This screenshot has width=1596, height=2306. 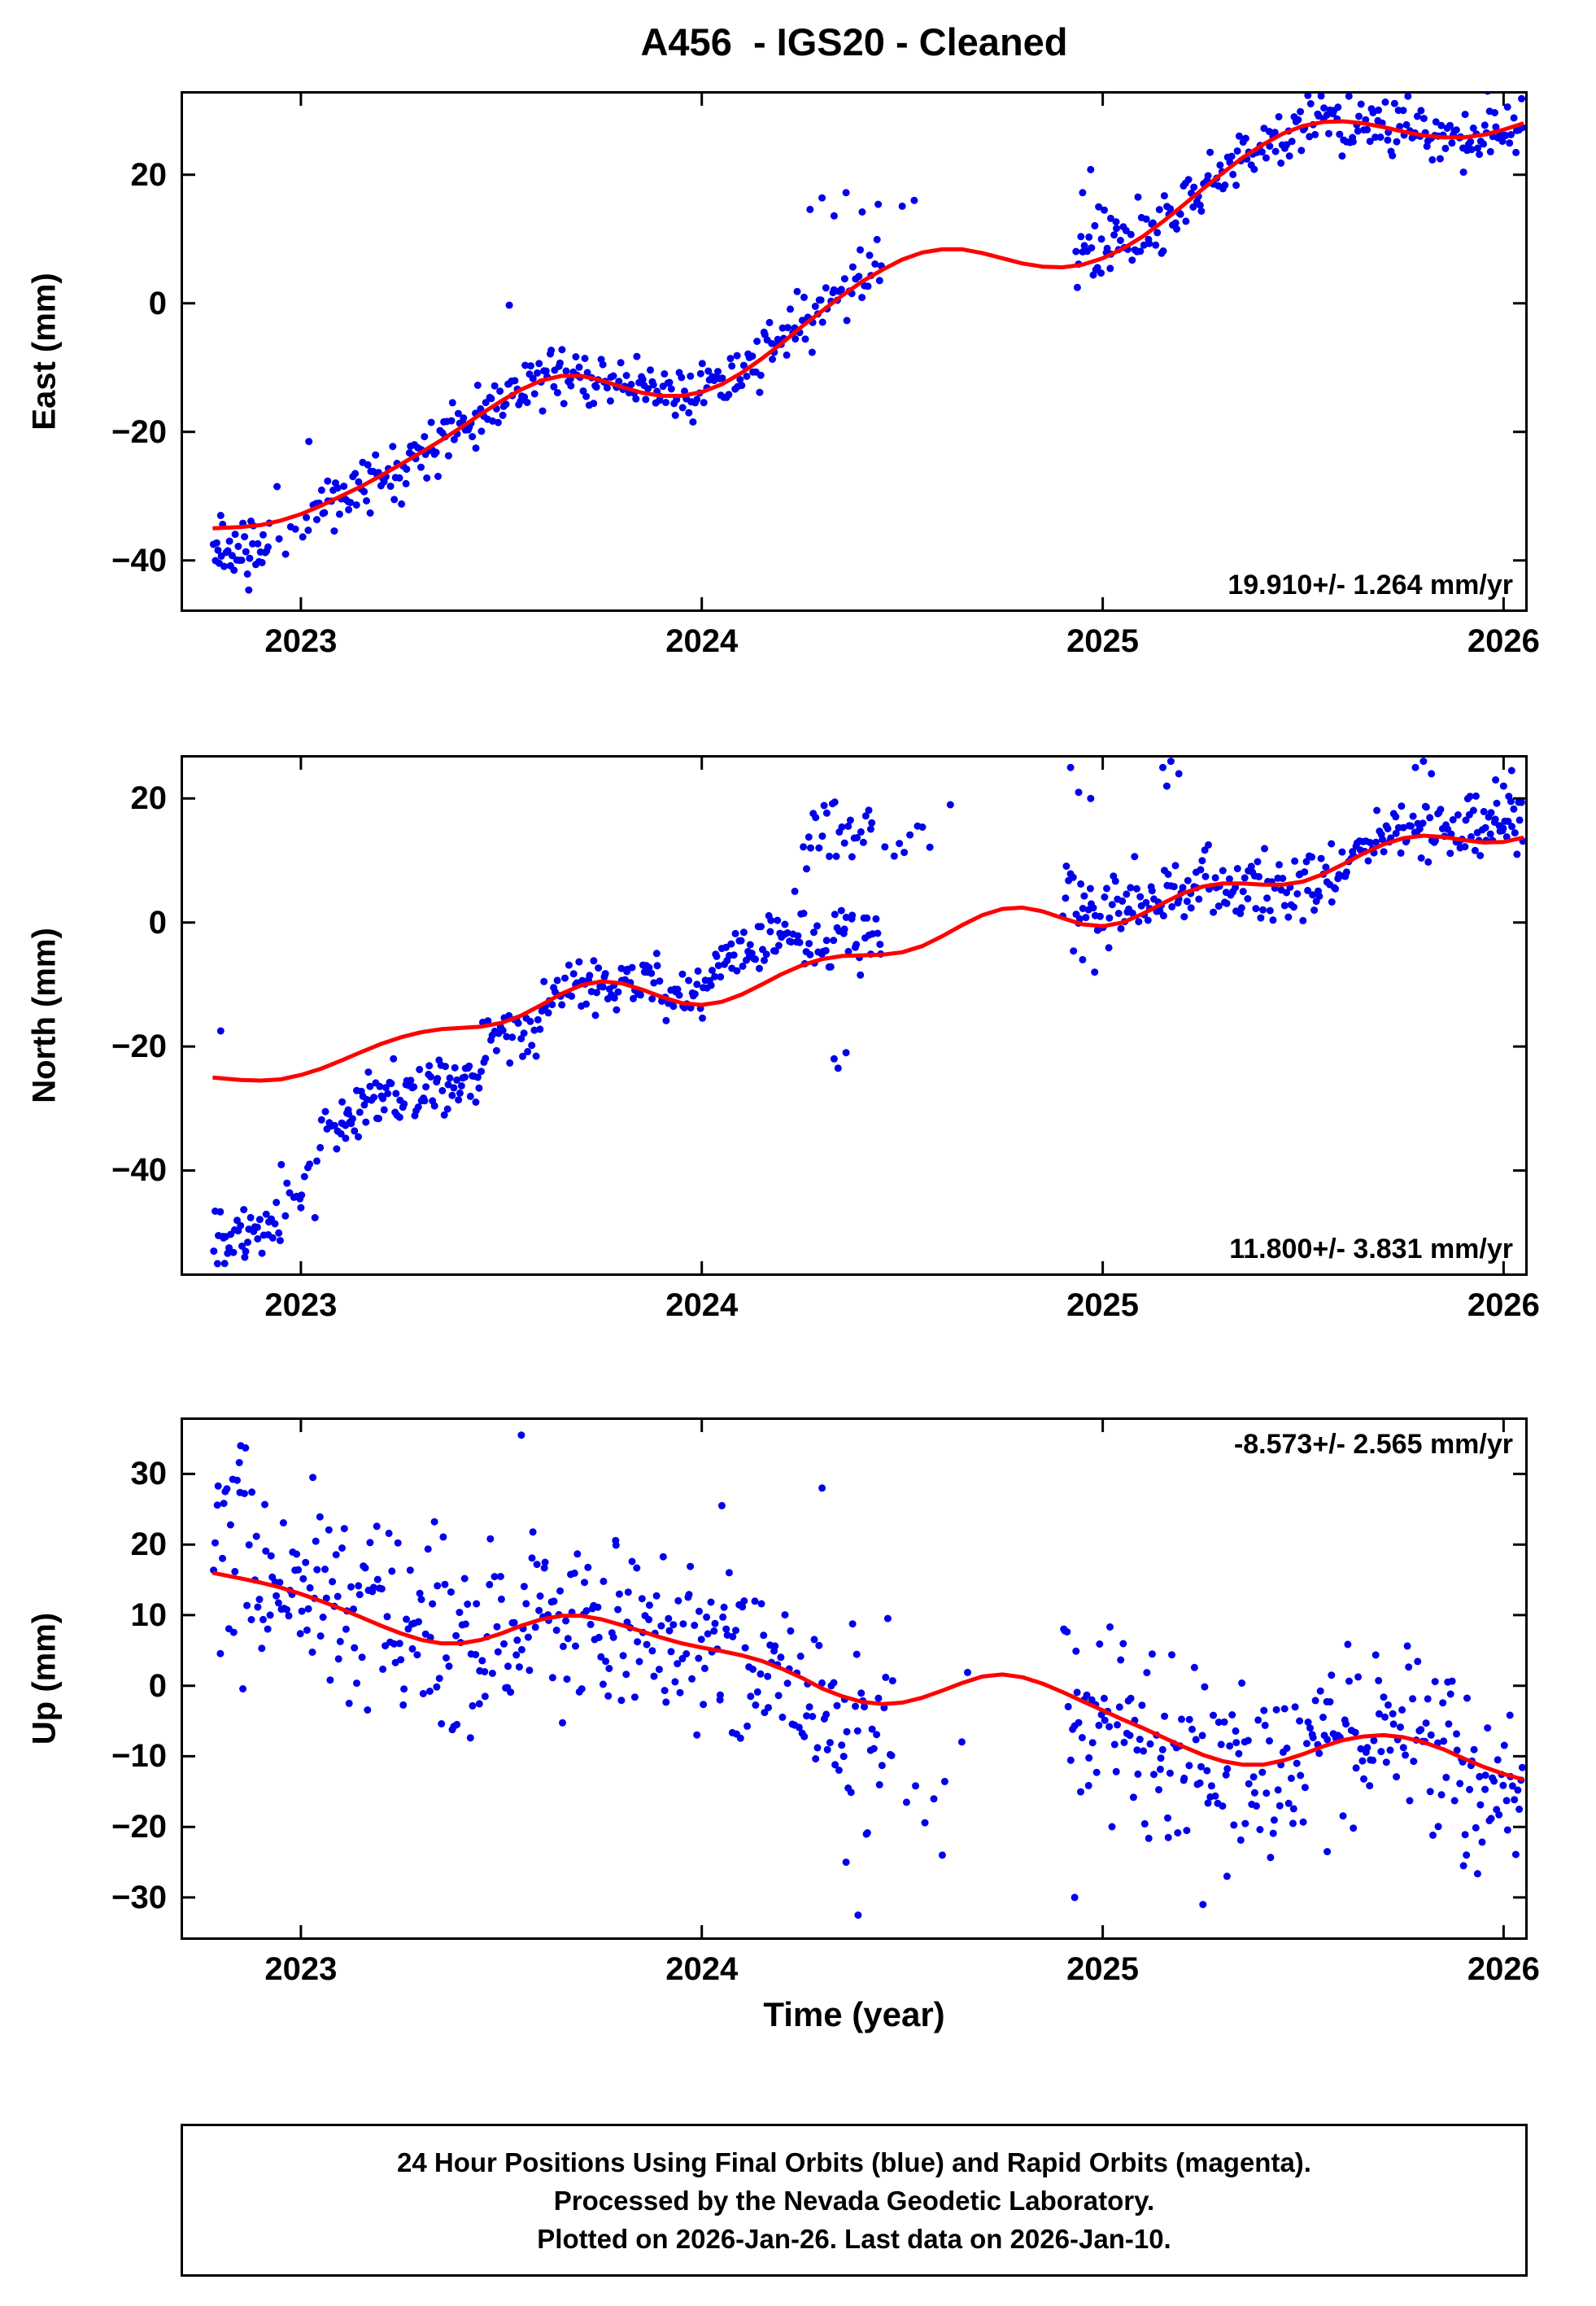 I want to click on north-axis-label: North (mm), so click(x=44, y=1015).